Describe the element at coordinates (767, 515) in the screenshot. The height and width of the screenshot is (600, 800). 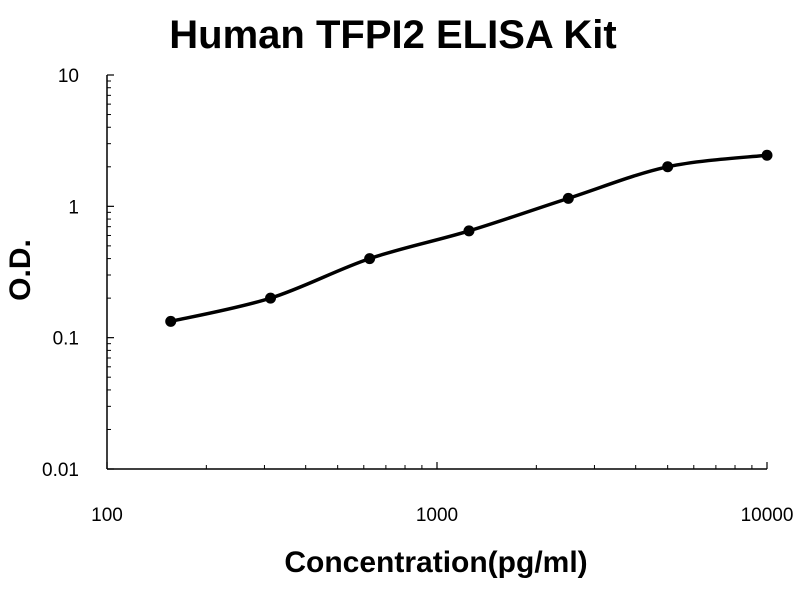
I see `x-tick-label: 10000` at that location.